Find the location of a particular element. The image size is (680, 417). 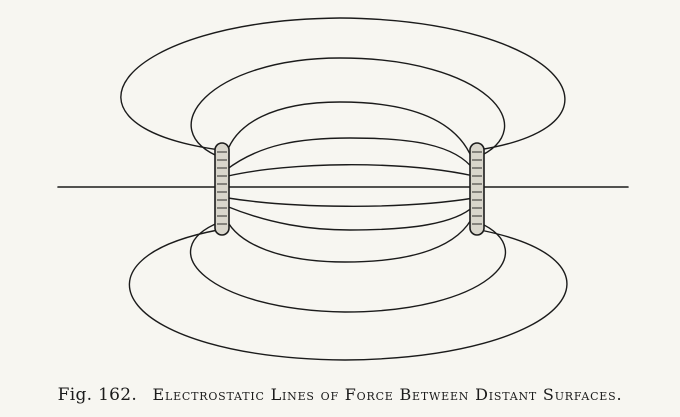

right-plate is located at coordinates (477, 189).